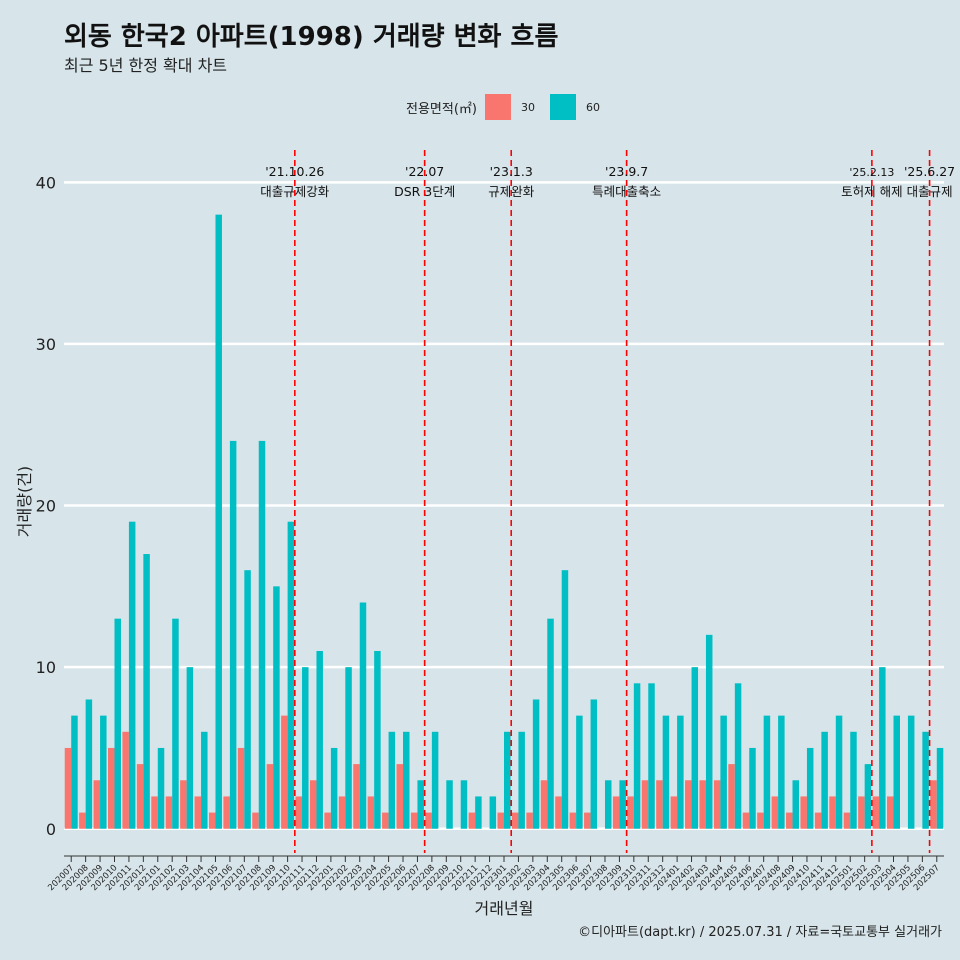 This screenshot has width=960, height=960. What do you see at coordinates (871, 191) in the screenshot?
I see `event-name-label: 토허제 해제` at bounding box center [871, 191].